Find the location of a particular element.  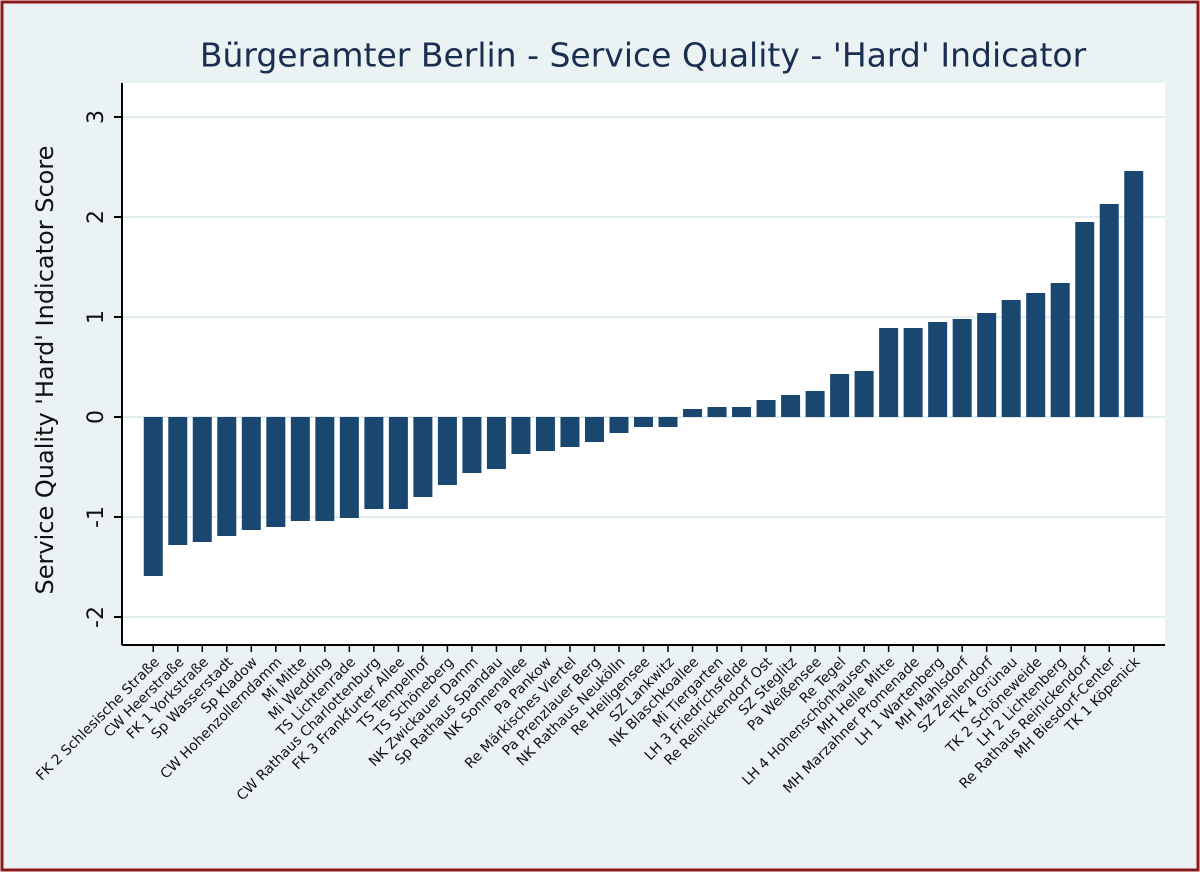

y-axis-label: Service Quality 'Hard' Indicator Score is located at coordinates (45, 370).